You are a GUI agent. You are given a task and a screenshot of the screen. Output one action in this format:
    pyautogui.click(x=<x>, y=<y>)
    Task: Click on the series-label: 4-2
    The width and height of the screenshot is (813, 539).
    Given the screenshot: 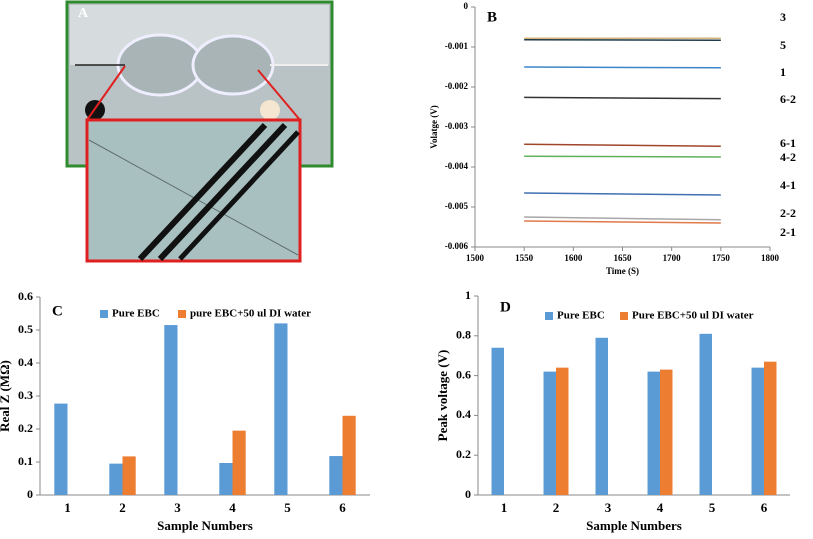 What is the action you would take?
    pyautogui.click(x=788, y=157)
    